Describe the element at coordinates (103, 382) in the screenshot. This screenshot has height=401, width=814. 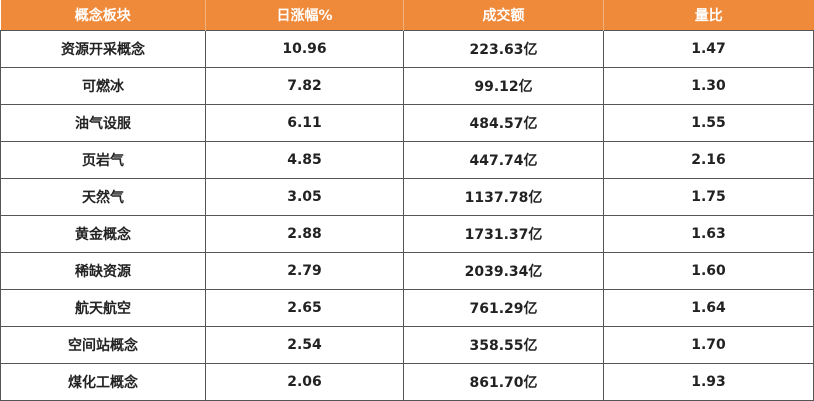
I see `table-cell: 煤化工概念` at that location.